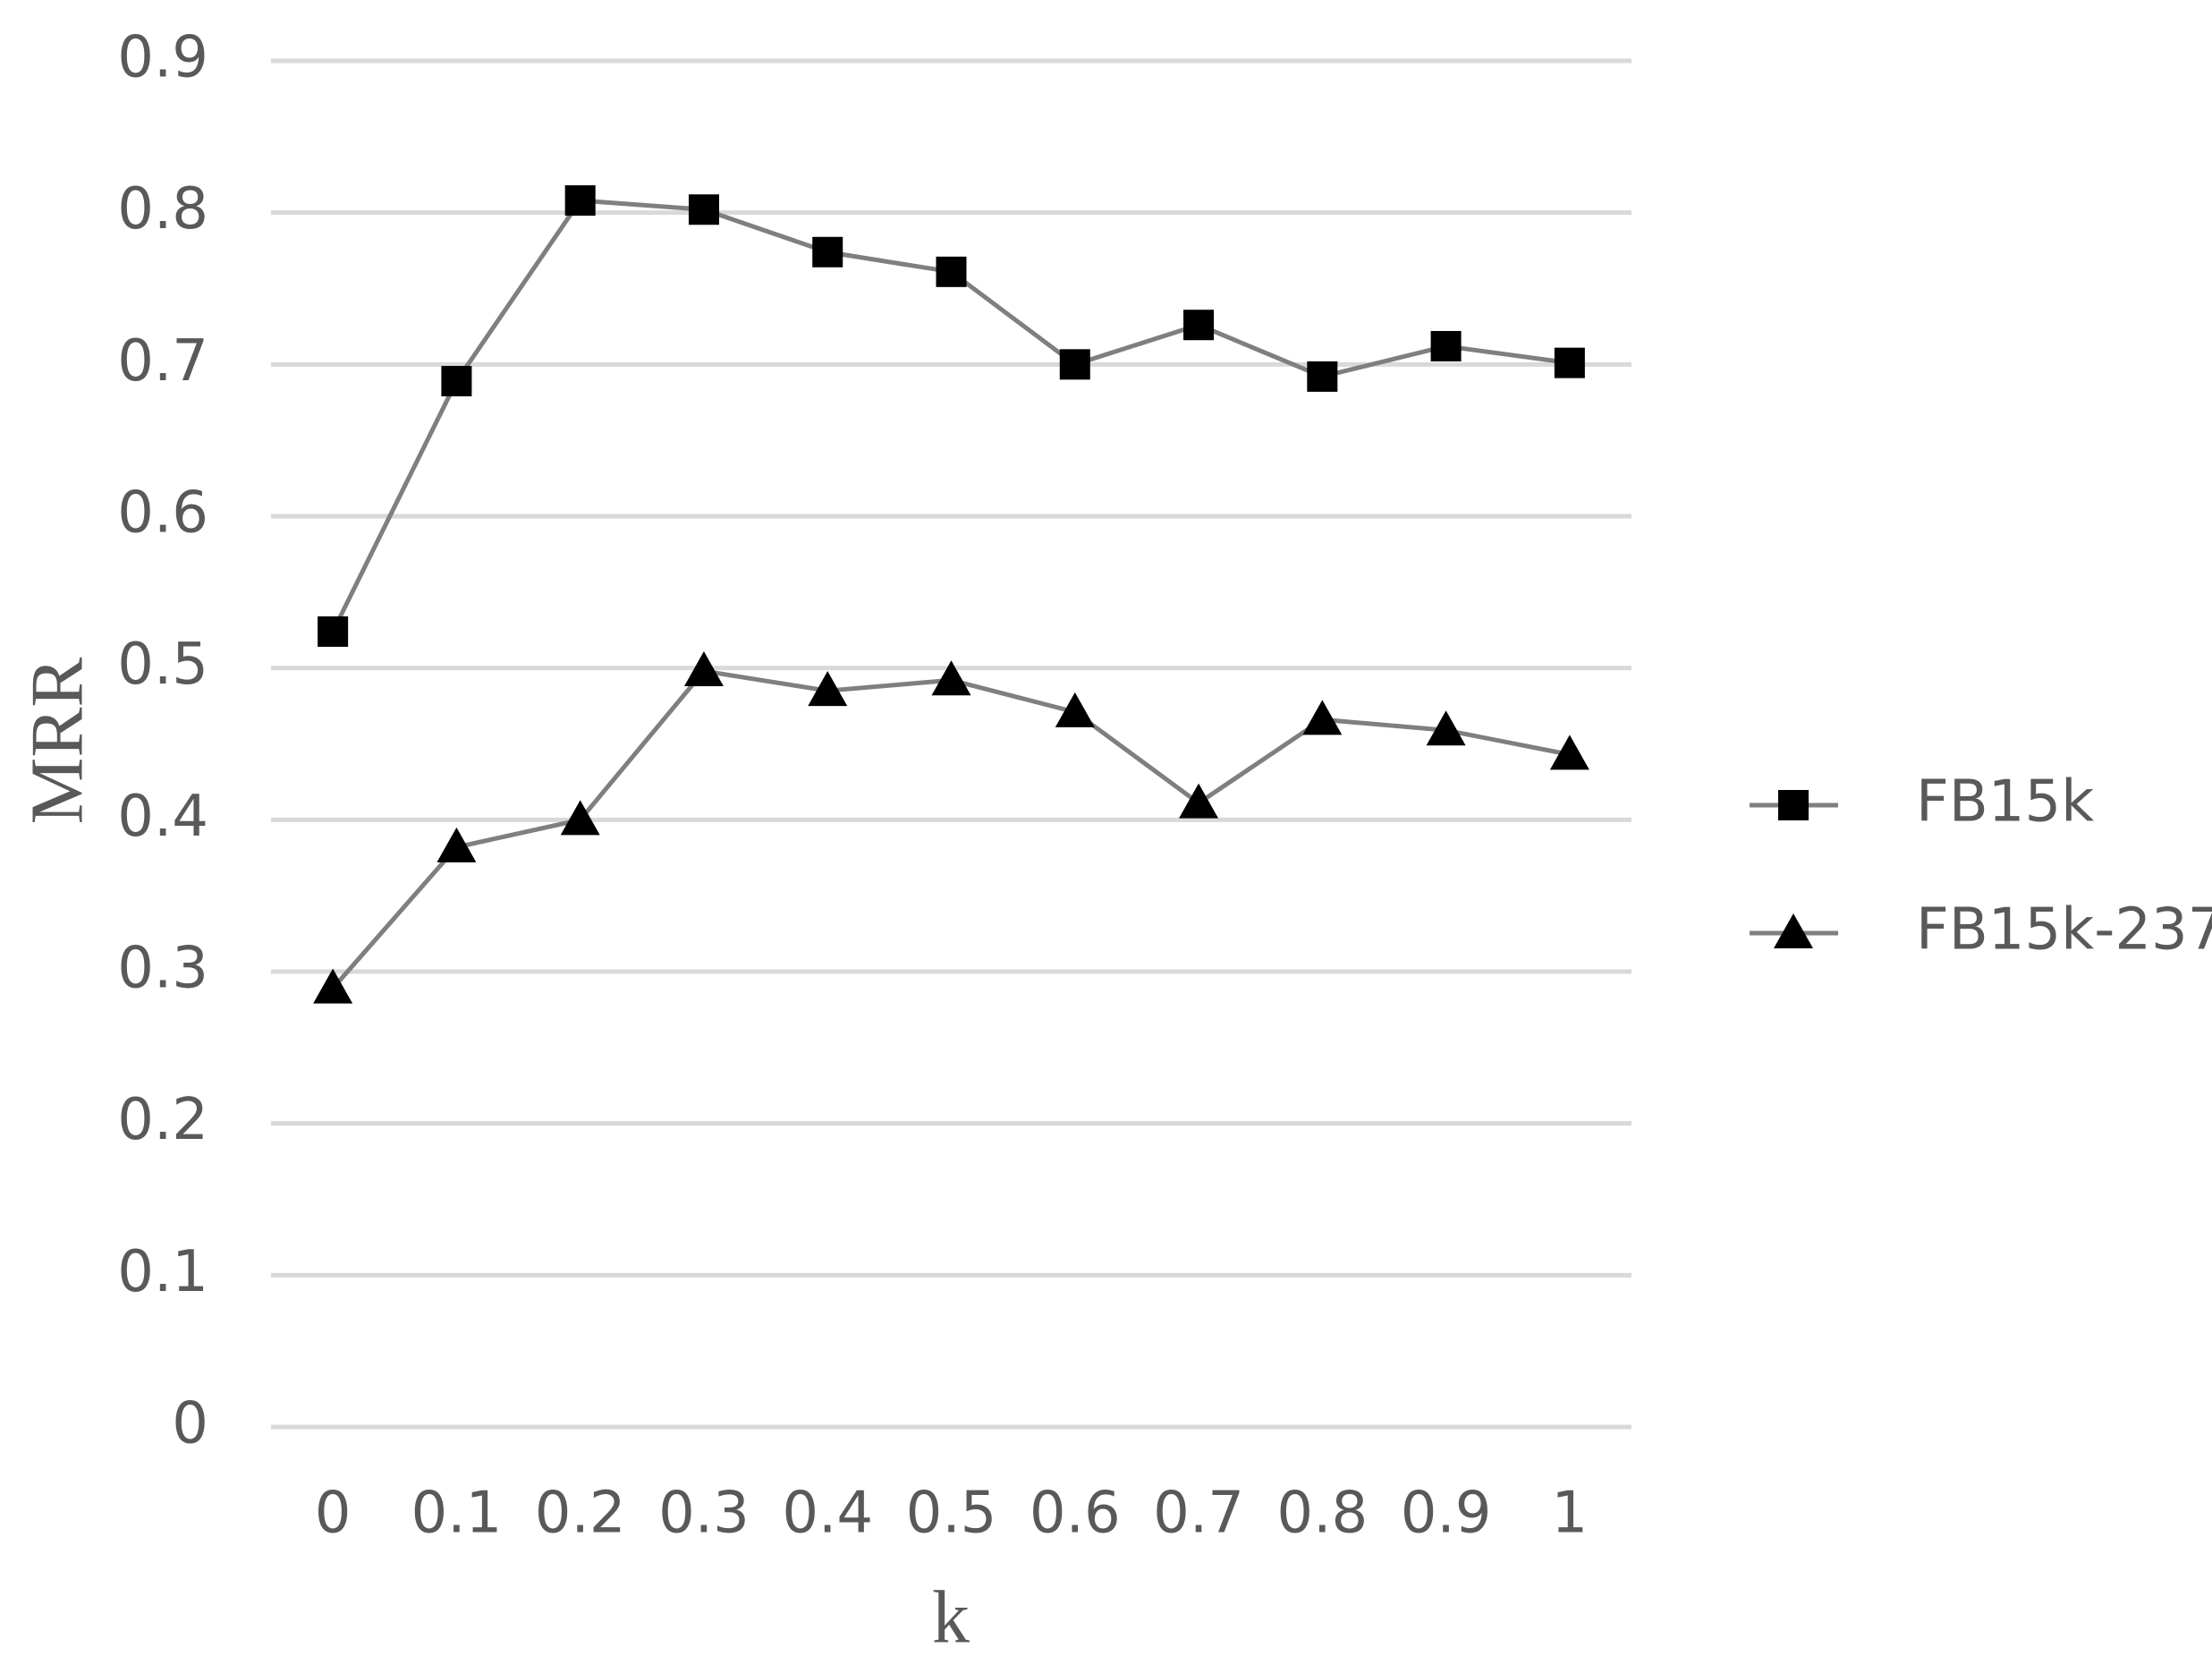 The height and width of the screenshot is (1673, 2212). Describe the element at coordinates (163, 361) in the screenshot. I see `y-tick-label: 0.7` at that location.